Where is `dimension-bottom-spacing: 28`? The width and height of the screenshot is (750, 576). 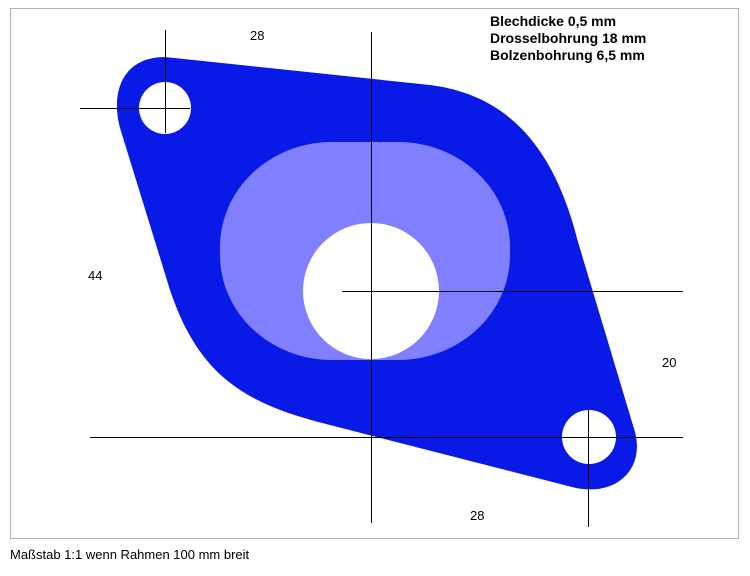 dimension-bottom-spacing: 28 is located at coordinates (477, 515).